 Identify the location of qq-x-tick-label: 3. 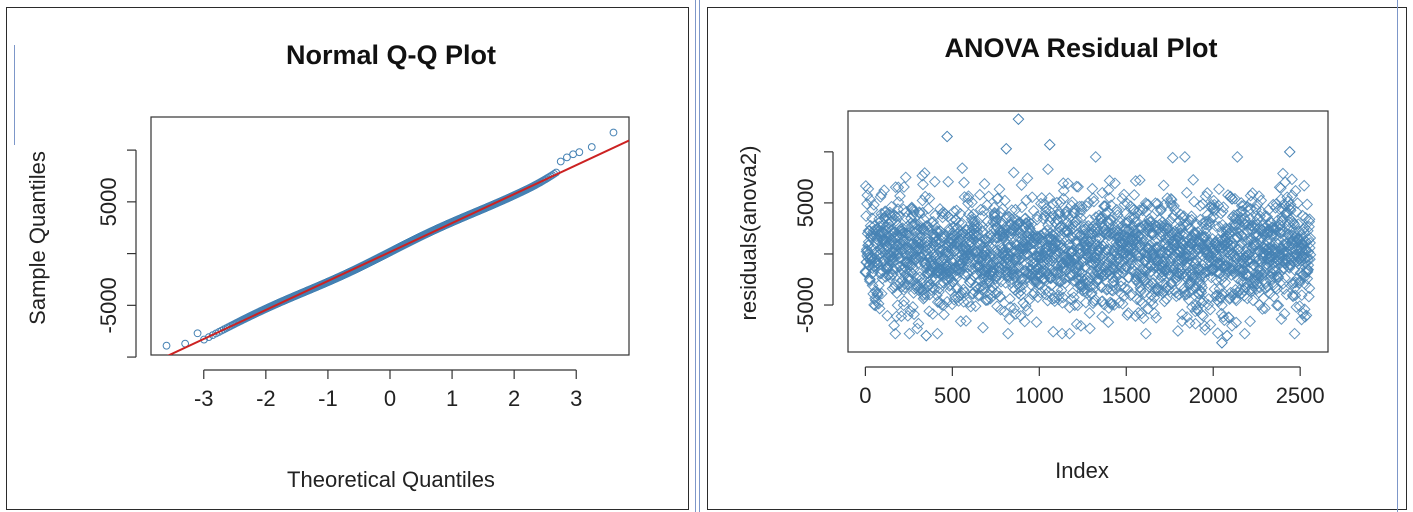
(576, 398).